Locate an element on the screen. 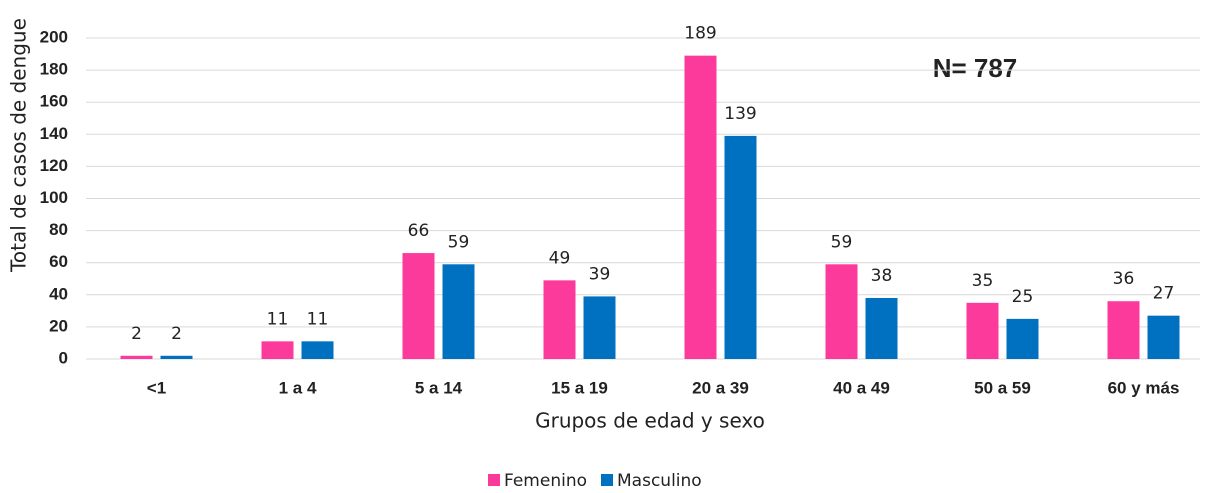 This screenshot has height=493, width=1205. y-tick-label: 160 is located at coordinates (54, 101).